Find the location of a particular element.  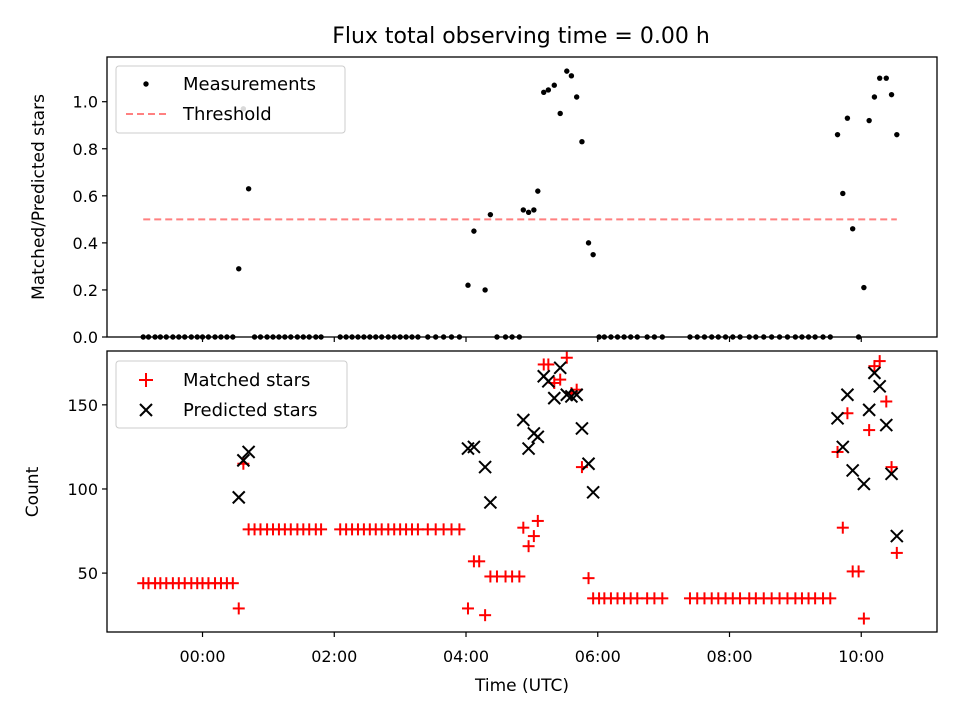

x-tick-label: 06:00 is located at coordinates (598, 656).